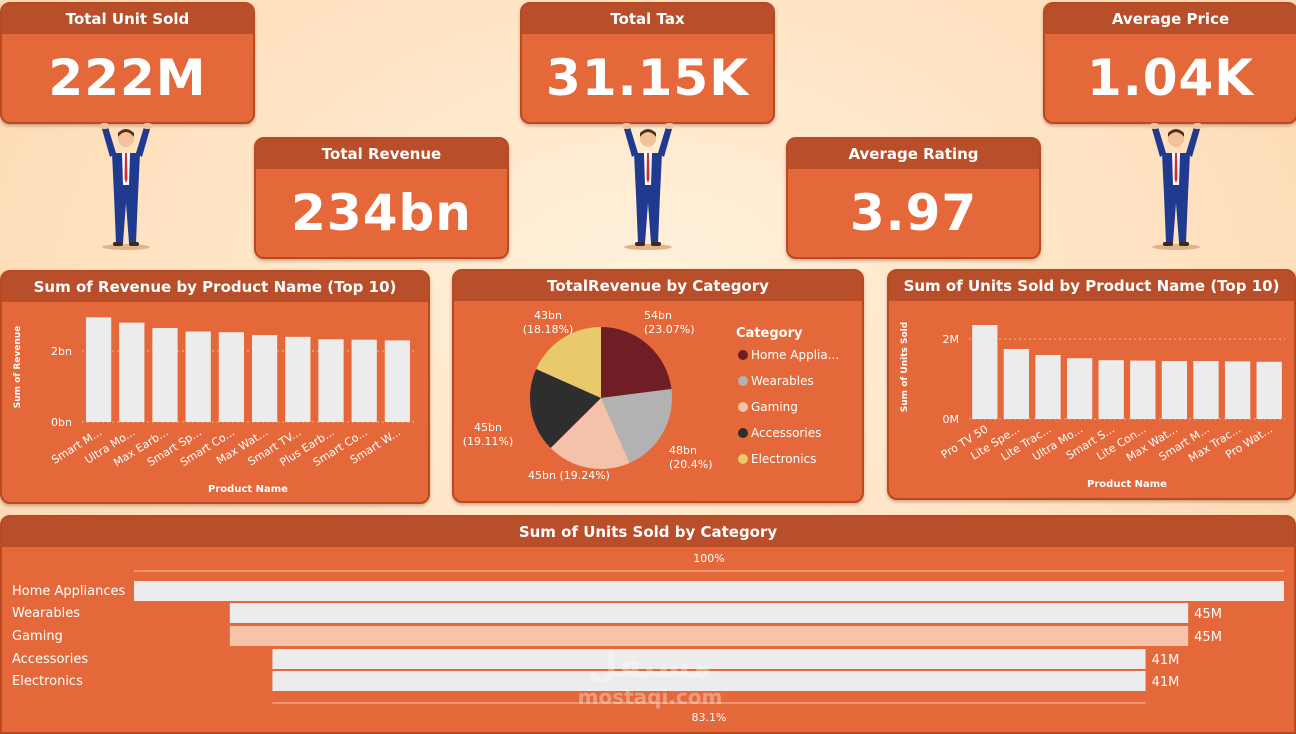  I want to click on kpi-total-tax: Total Tax 31.15K, so click(647, 63).